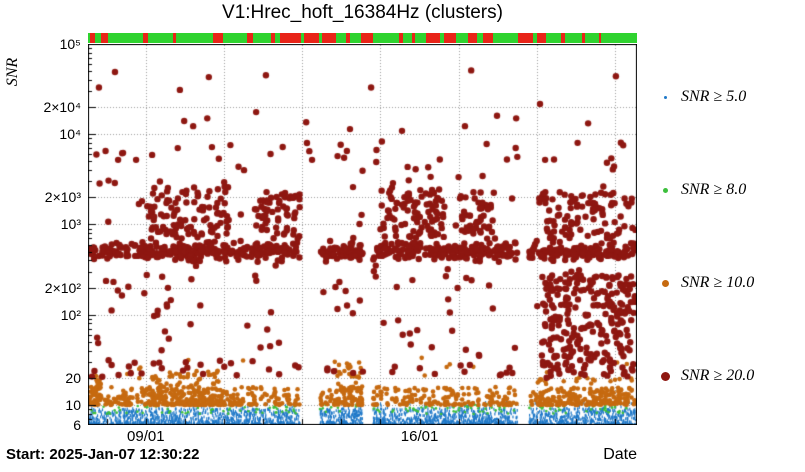 The image size is (805, 472). What do you see at coordinates (714, 189) in the screenshot?
I see `legend-label: SNR ≥ 8.0` at bounding box center [714, 189].